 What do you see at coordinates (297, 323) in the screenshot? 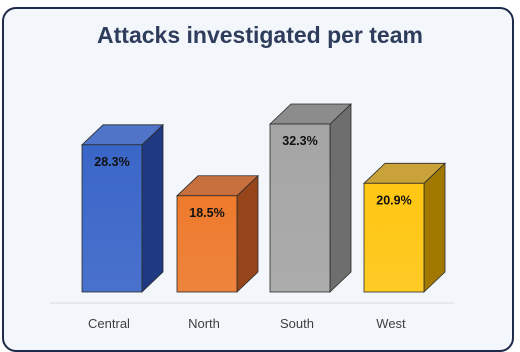
I see `category-label-south: South` at bounding box center [297, 323].